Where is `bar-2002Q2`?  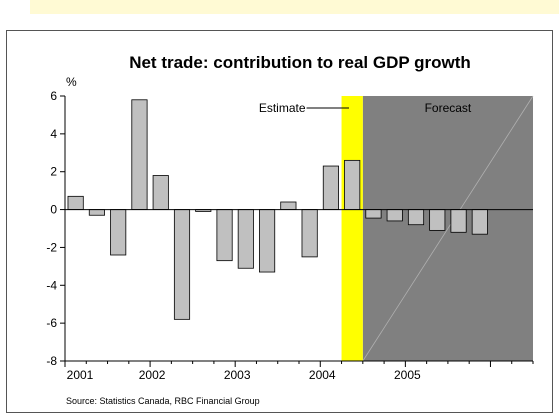
bar-2002Q2 is located at coordinates (182, 264).